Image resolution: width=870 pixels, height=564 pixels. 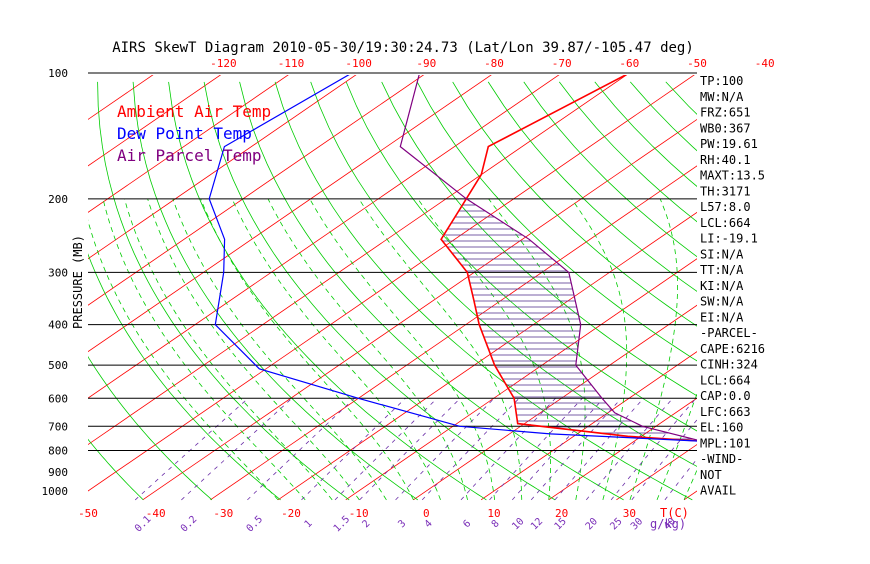 What do you see at coordinates (722, 97) in the screenshot?
I see `stats-panel-item: MW:N/A` at bounding box center [722, 97].